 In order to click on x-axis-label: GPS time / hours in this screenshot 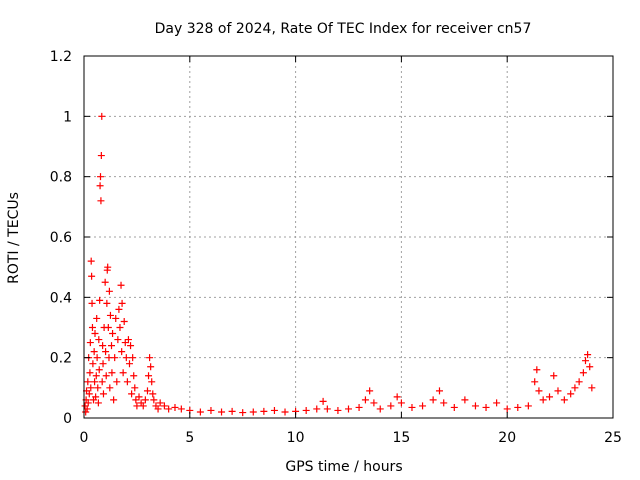, I will do `click(343, 467)`.